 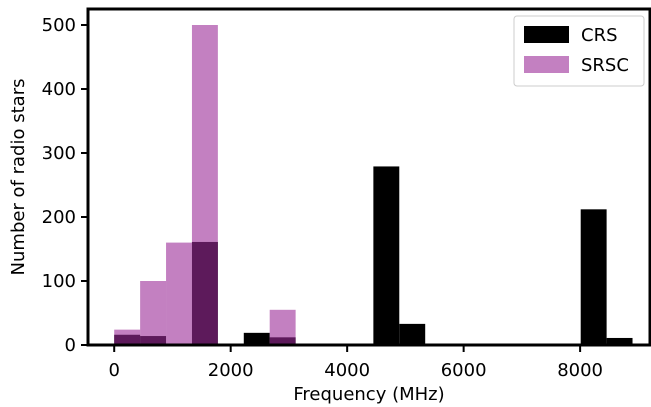 What do you see at coordinates (368, 394) in the screenshot?
I see `x-axis-title: Frequency (MHz)` at bounding box center [368, 394].